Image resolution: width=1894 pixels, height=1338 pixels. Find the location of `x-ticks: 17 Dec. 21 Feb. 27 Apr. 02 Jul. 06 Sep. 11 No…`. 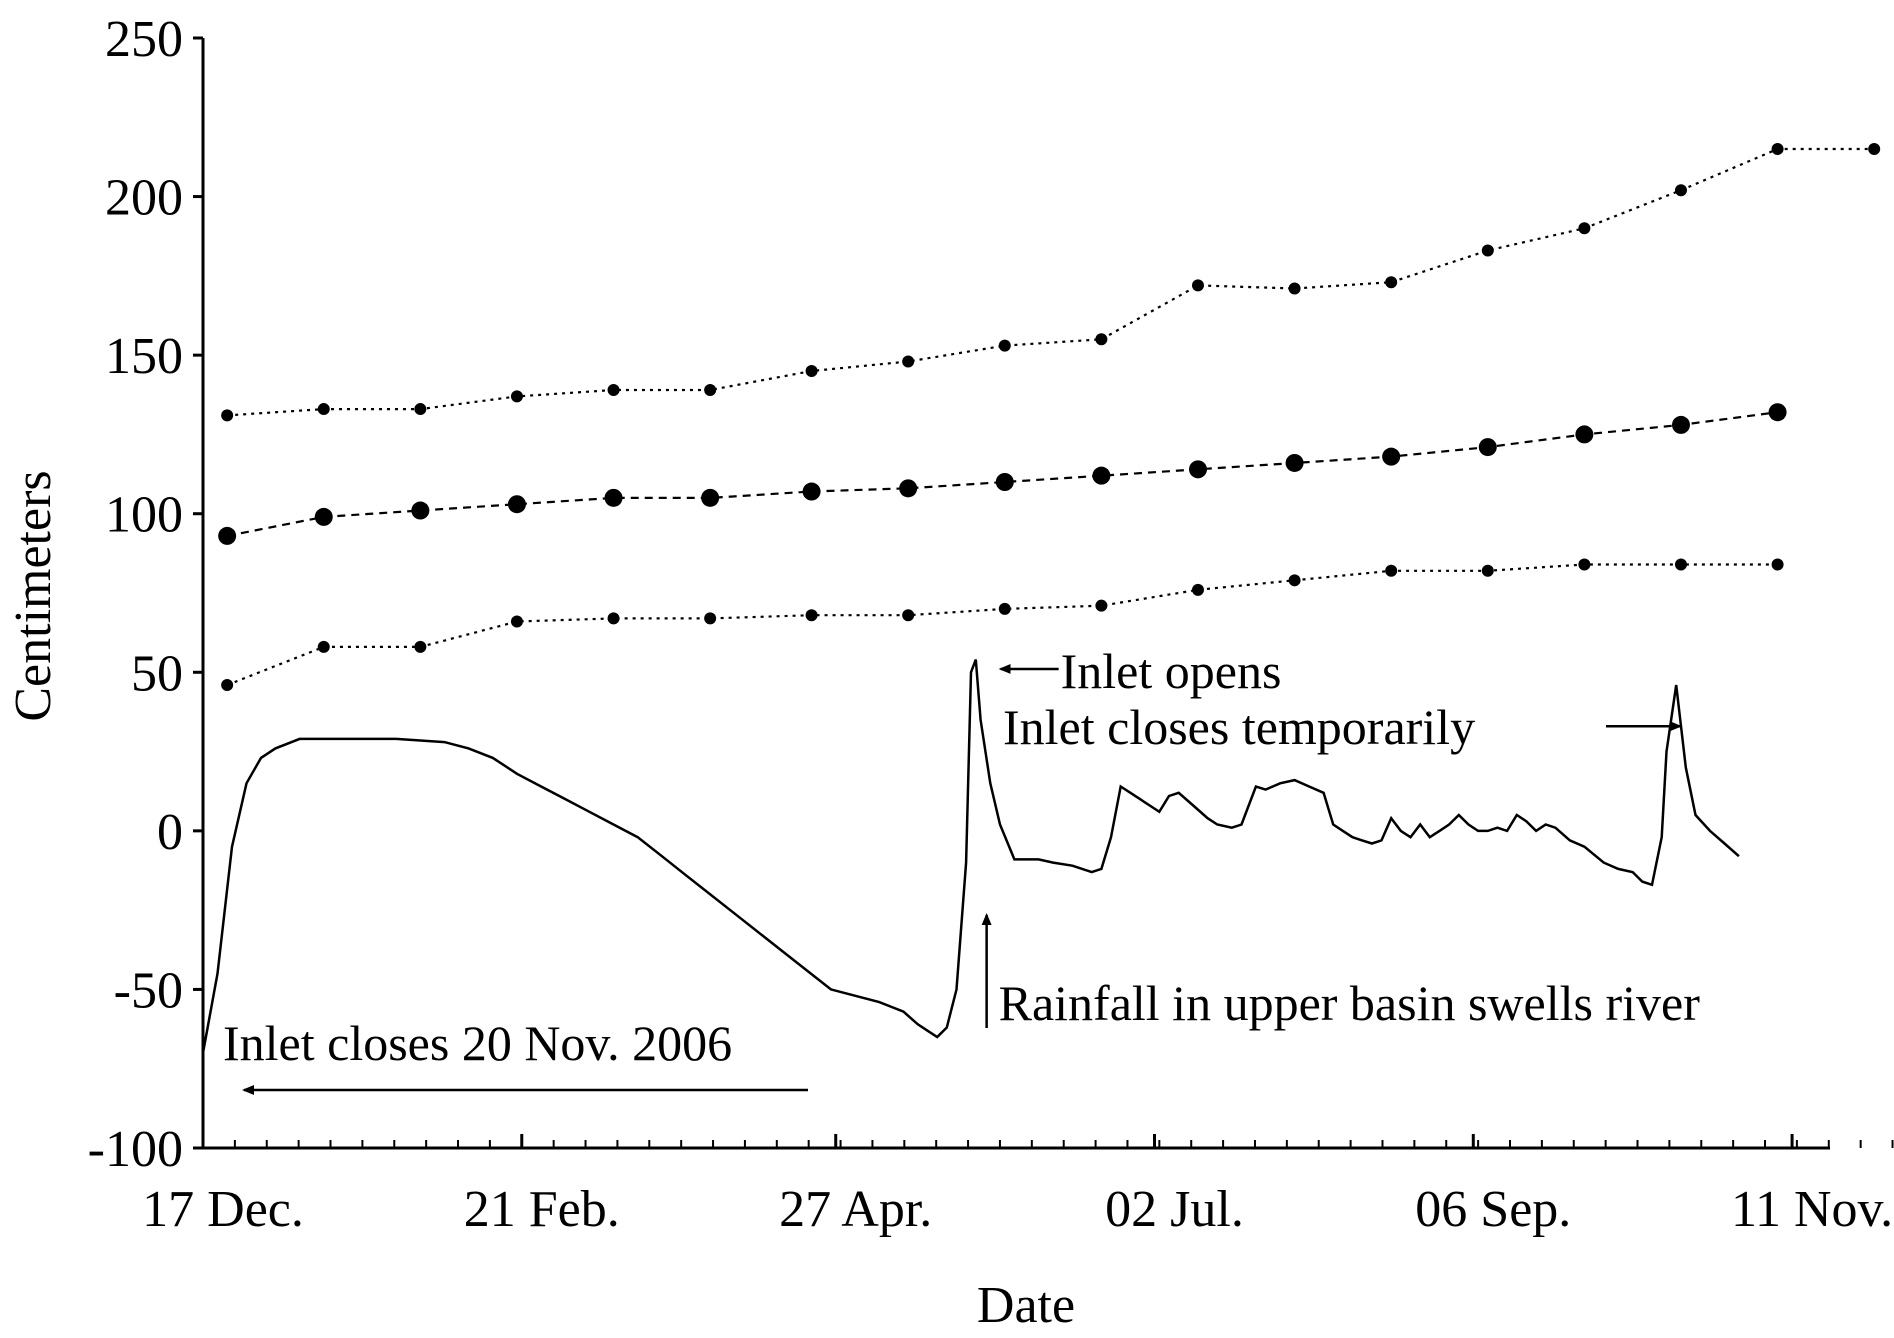

x-ticks: 17 Dec. 21 Feb. 27 Apr. 02 Jul. 06 Sep. 11 No… is located at coordinates (1017, 1186).